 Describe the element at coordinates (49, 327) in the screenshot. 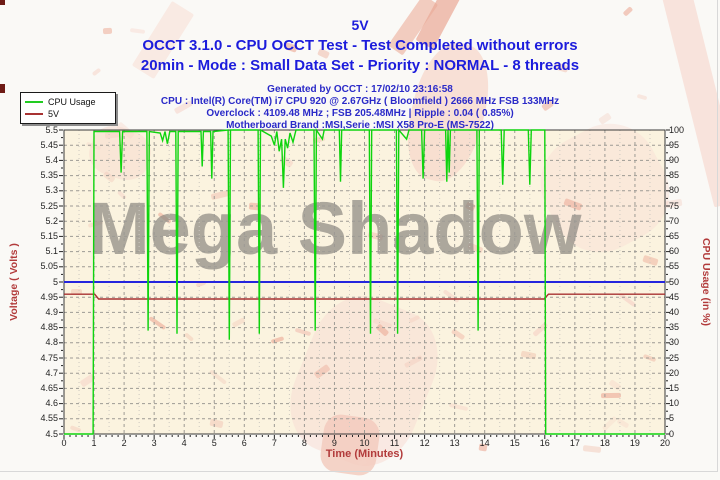

I see `y-left-tick-label: 4.85` at that location.